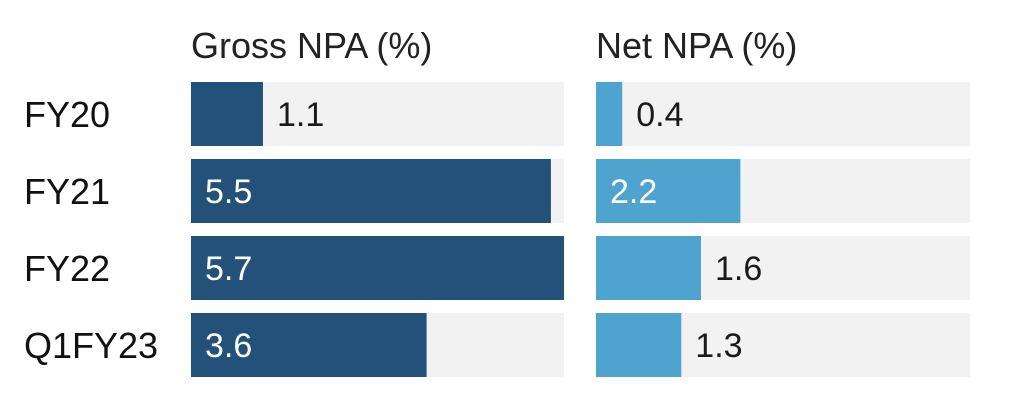  What do you see at coordinates (300, 115) in the screenshot?
I see `gross-npa-value-label-fy20: 1.1` at bounding box center [300, 115].